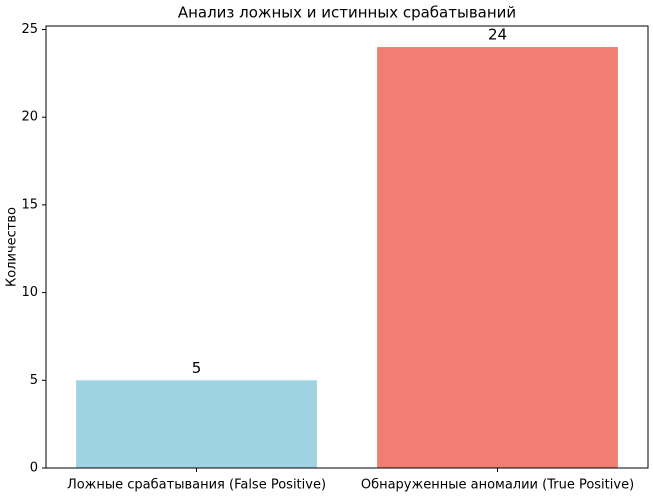 The height and width of the screenshot is (496, 653). I want to click on chart-title: Анализ ложных и истинных срабатываний, so click(347, 13).